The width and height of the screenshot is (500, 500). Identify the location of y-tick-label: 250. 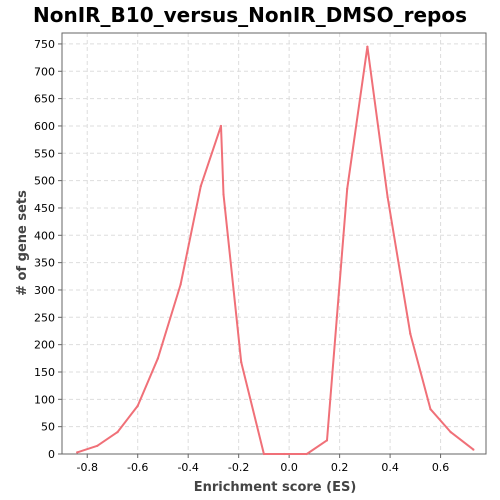
(44, 317).